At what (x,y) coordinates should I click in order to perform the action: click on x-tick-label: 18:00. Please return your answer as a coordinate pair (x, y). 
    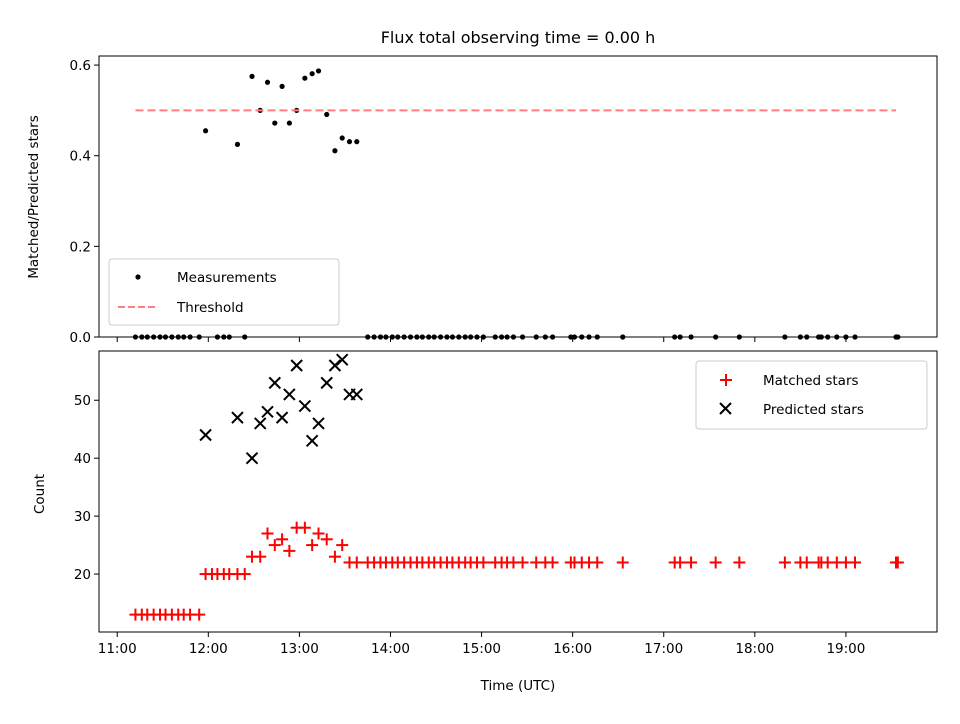
    Looking at the image, I should click on (754, 649).